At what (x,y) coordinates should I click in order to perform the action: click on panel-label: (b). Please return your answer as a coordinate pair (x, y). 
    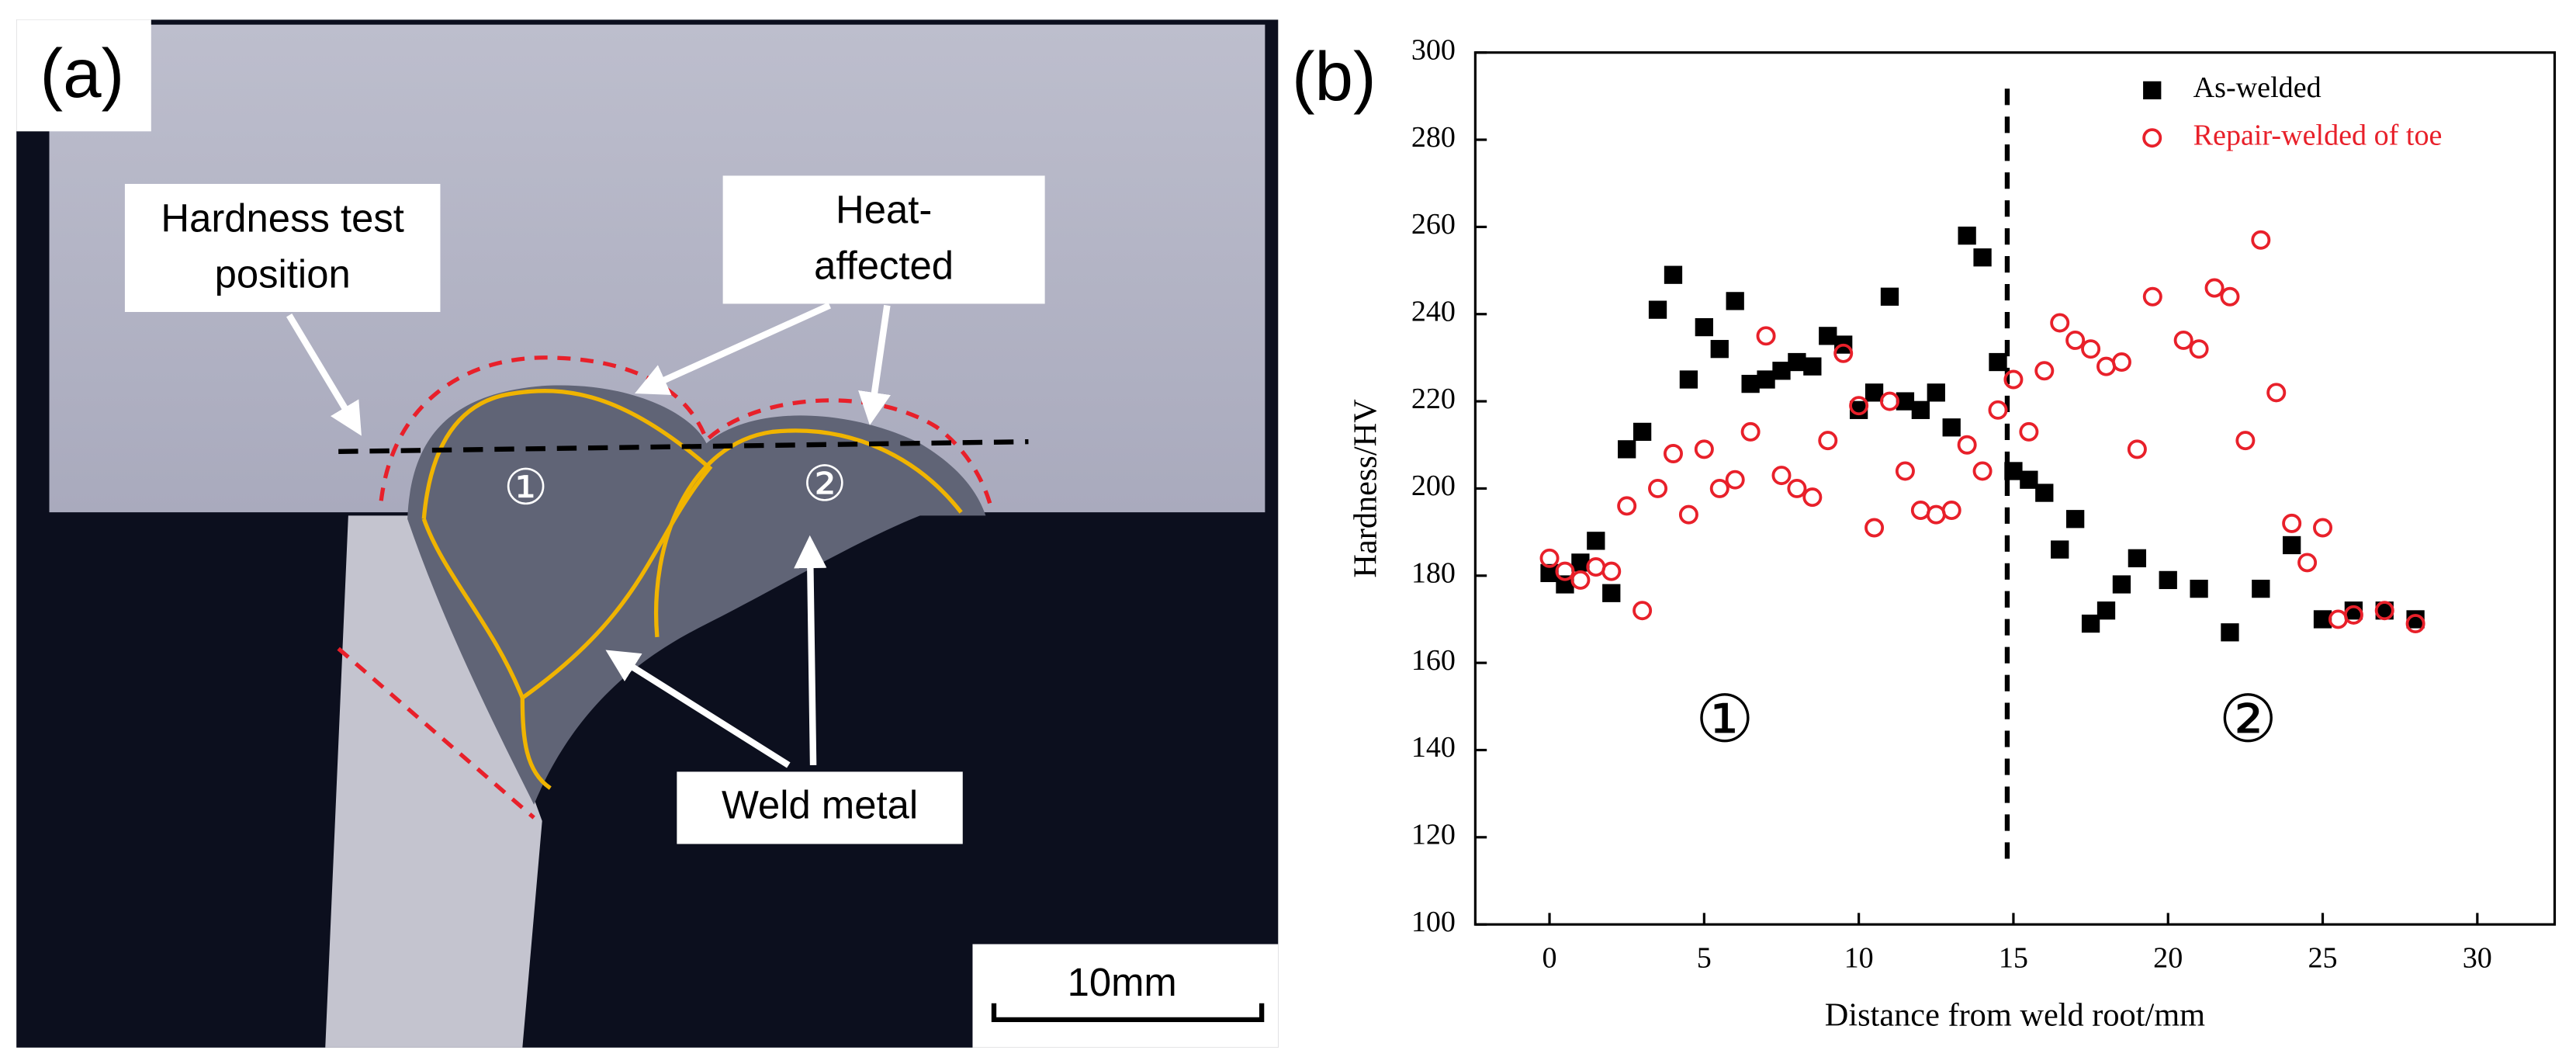
    Looking at the image, I should click on (1334, 76).